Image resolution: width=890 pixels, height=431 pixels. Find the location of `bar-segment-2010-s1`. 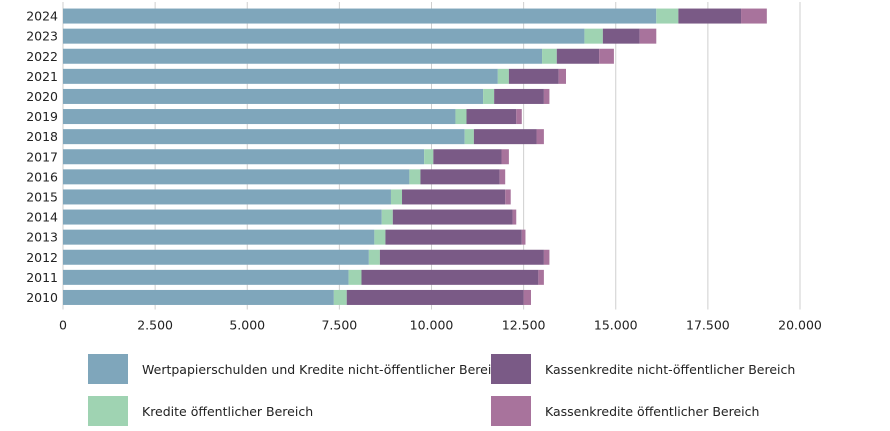

bar-segment-2010-s1 is located at coordinates (340, 297).